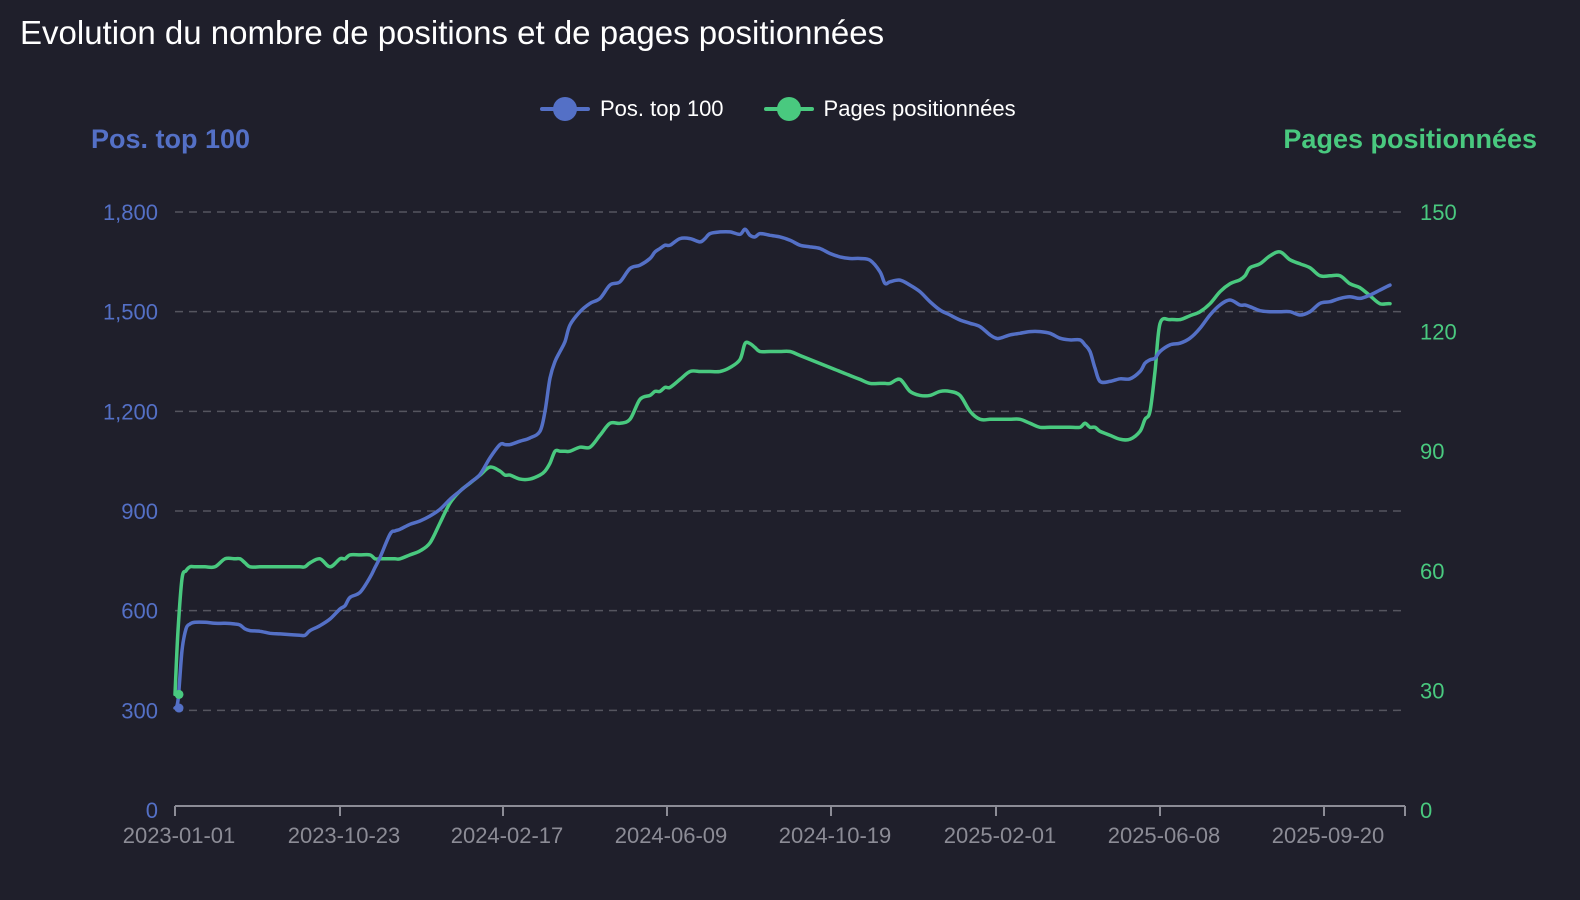 The width and height of the screenshot is (1580, 900). Describe the element at coordinates (1328, 835) in the screenshot. I see `x-tick-label: 2025-09-20` at that location.